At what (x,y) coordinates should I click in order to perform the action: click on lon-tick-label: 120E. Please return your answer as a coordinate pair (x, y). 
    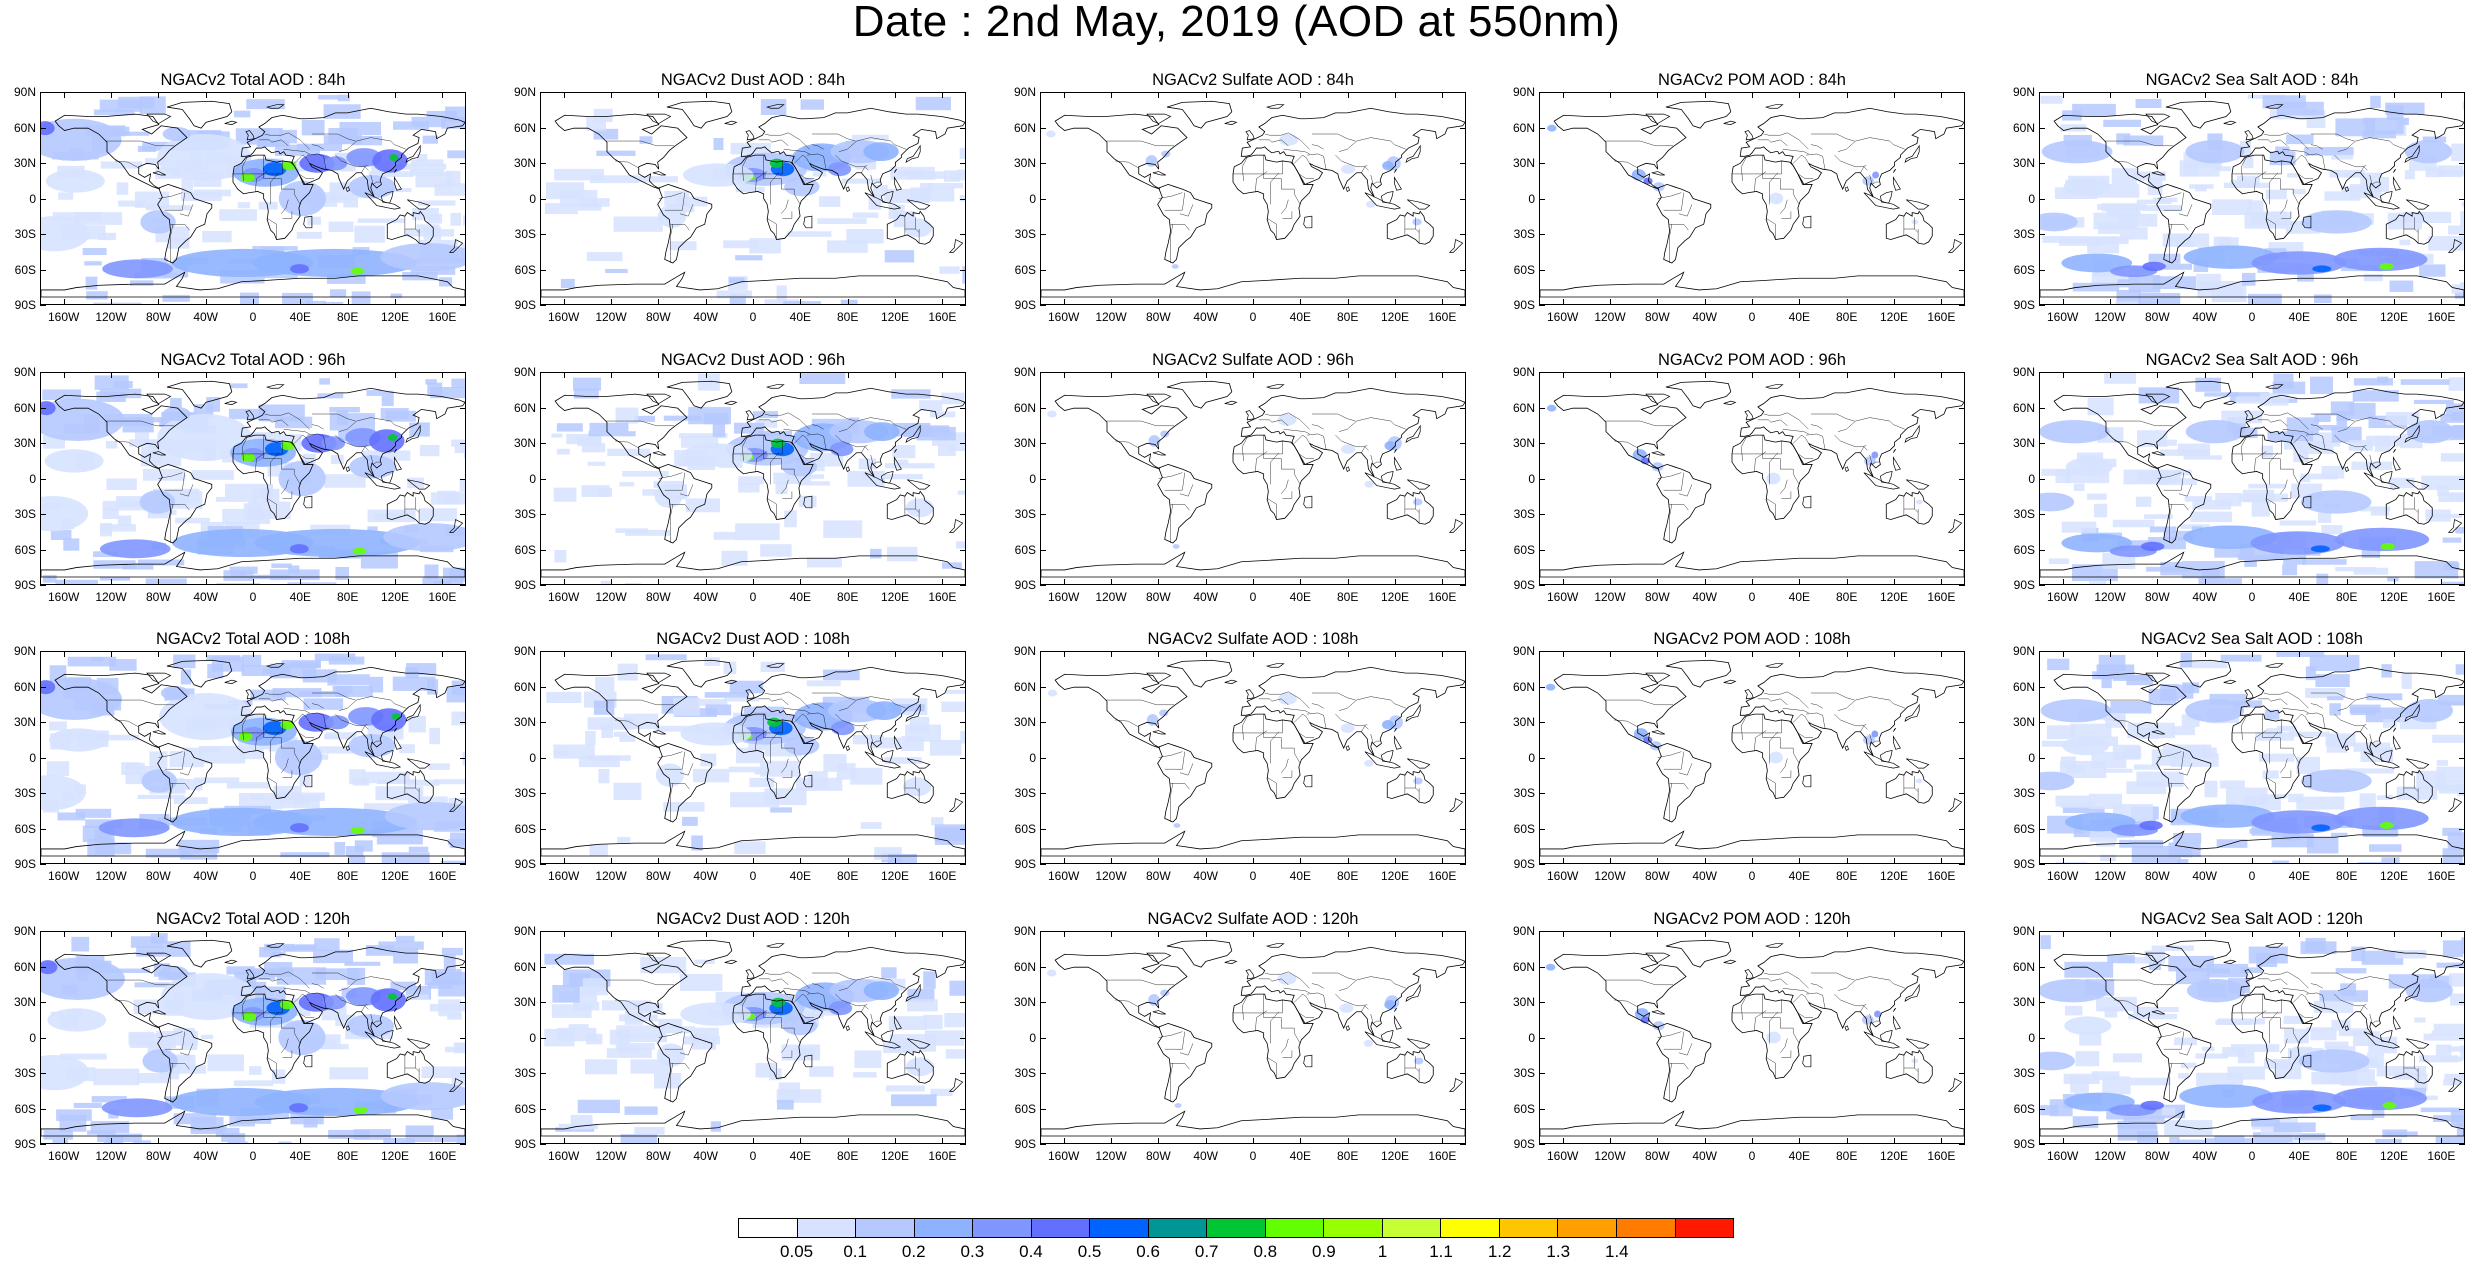
    Looking at the image, I should click on (395, 876).